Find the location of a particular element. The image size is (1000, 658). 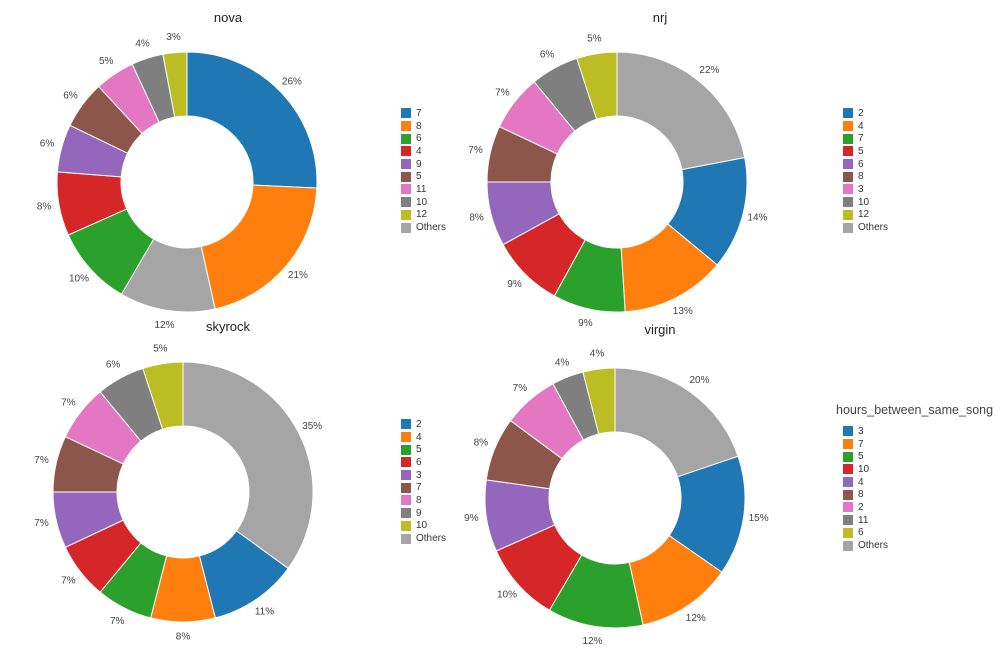

donut-chart-virgin: 20% 15% 12% 12% 10% 9% 8% 7% 4% 4% is located at coordinates (616, 498).